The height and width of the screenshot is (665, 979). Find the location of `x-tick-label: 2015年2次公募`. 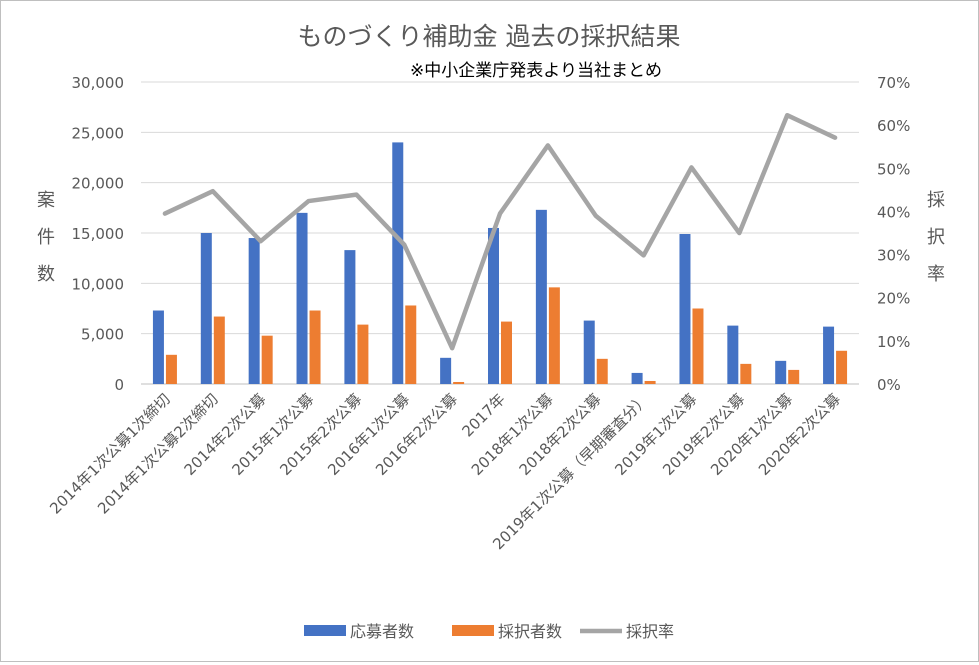

x-tick-label: 2015年2次公募 is located at coordinates (320, 434).